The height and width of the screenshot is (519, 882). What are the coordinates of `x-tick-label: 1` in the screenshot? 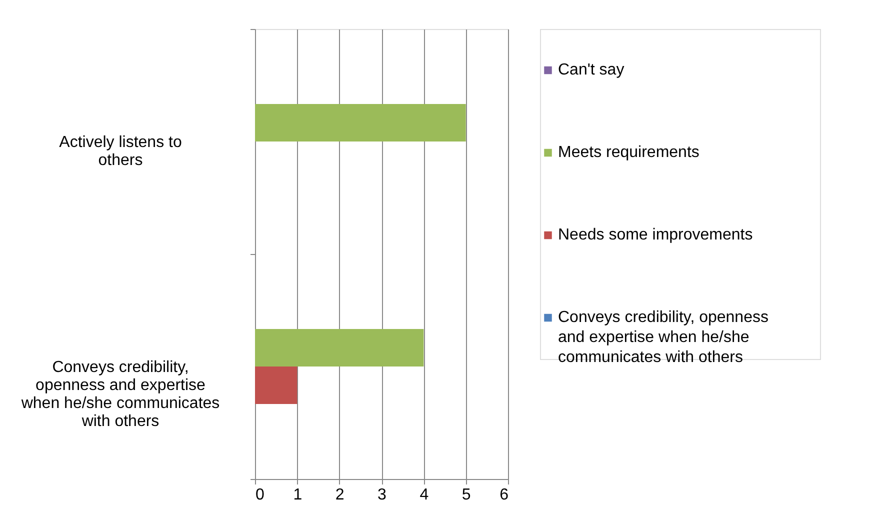 It's located at (297, 495).